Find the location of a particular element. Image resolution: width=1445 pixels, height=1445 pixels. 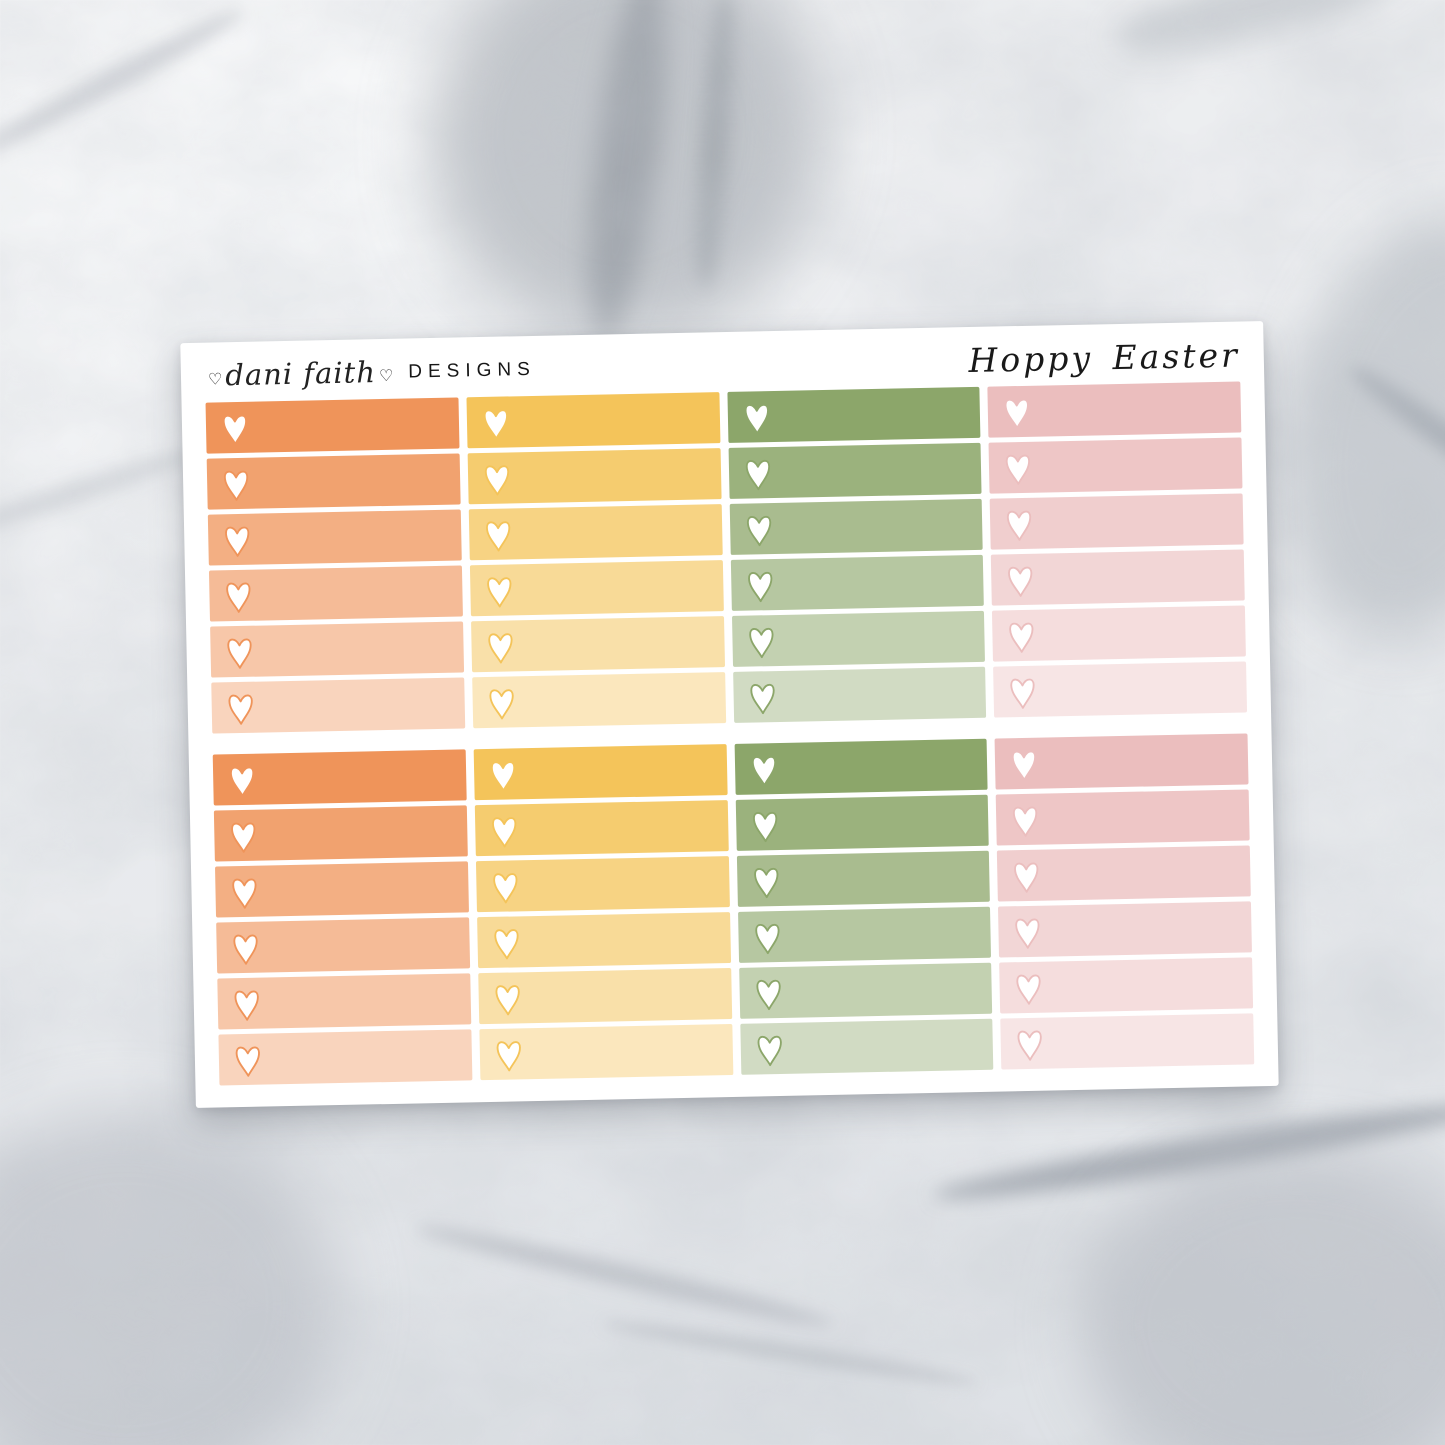

sticker-column-orange is located at coordinates (339, 741).